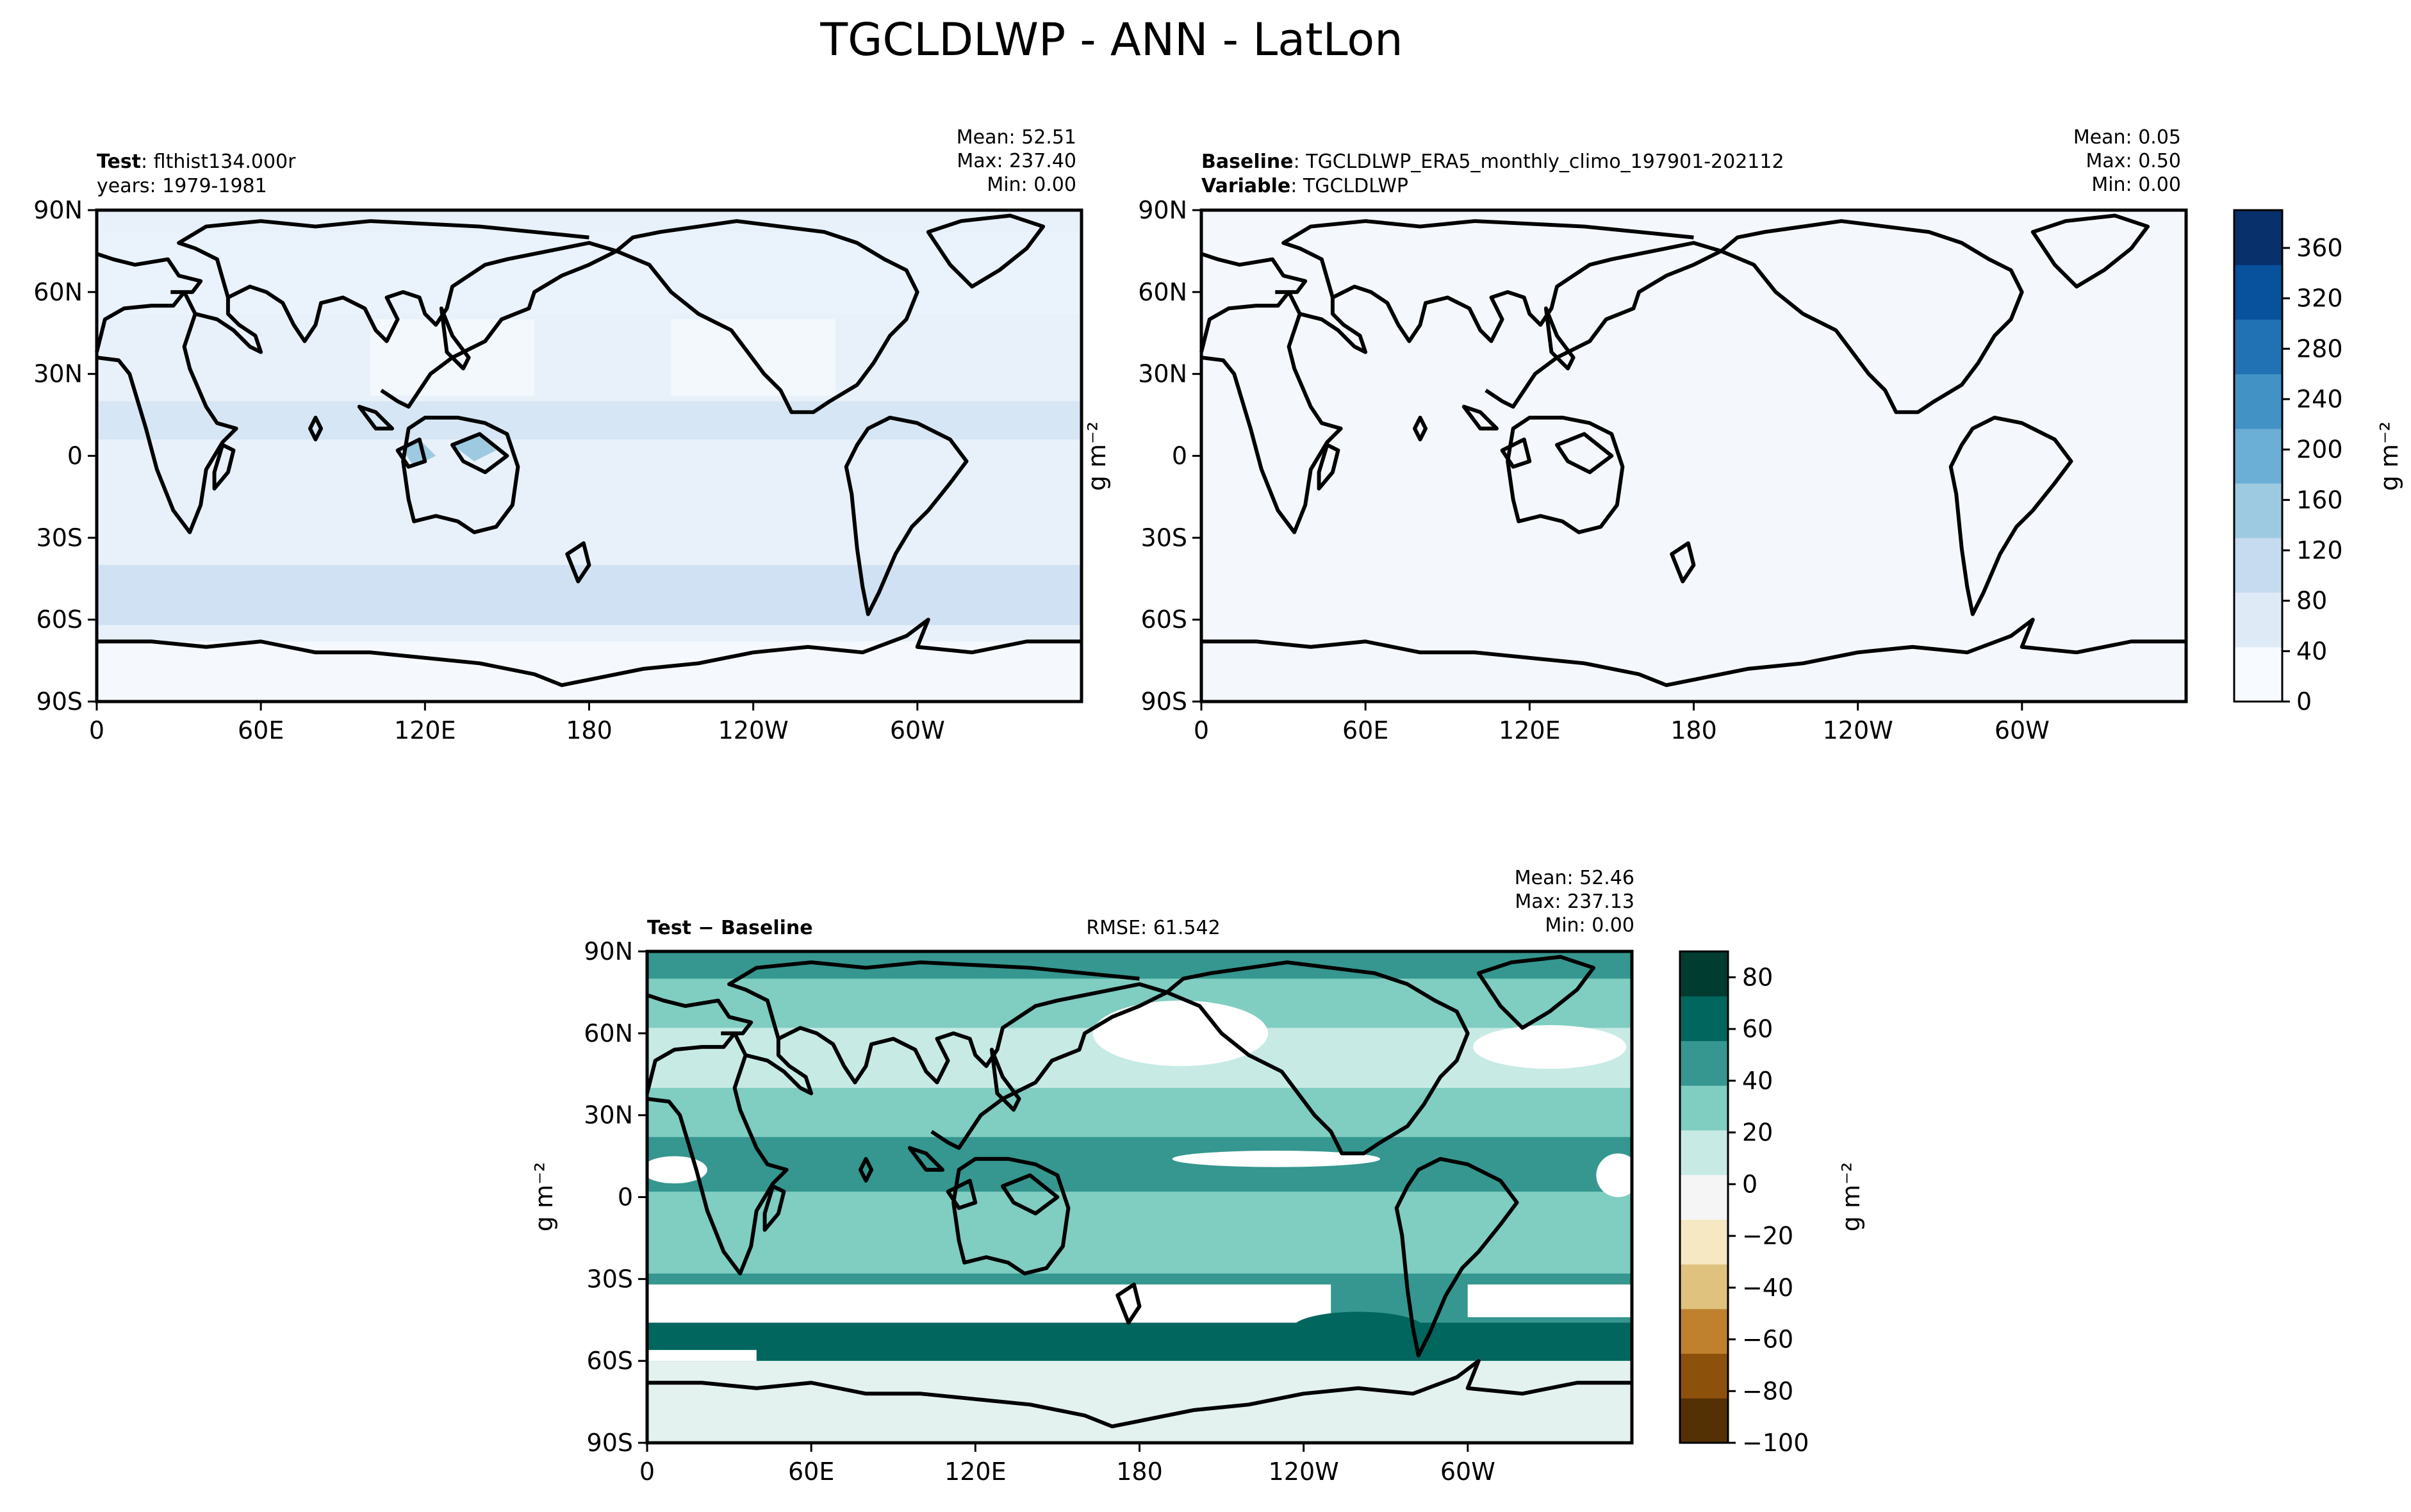 This screenshot has width=2411, height=1512. Describe the element at coordinates (1694, 456) in the screenshot. I see `baseline-map` at that location.